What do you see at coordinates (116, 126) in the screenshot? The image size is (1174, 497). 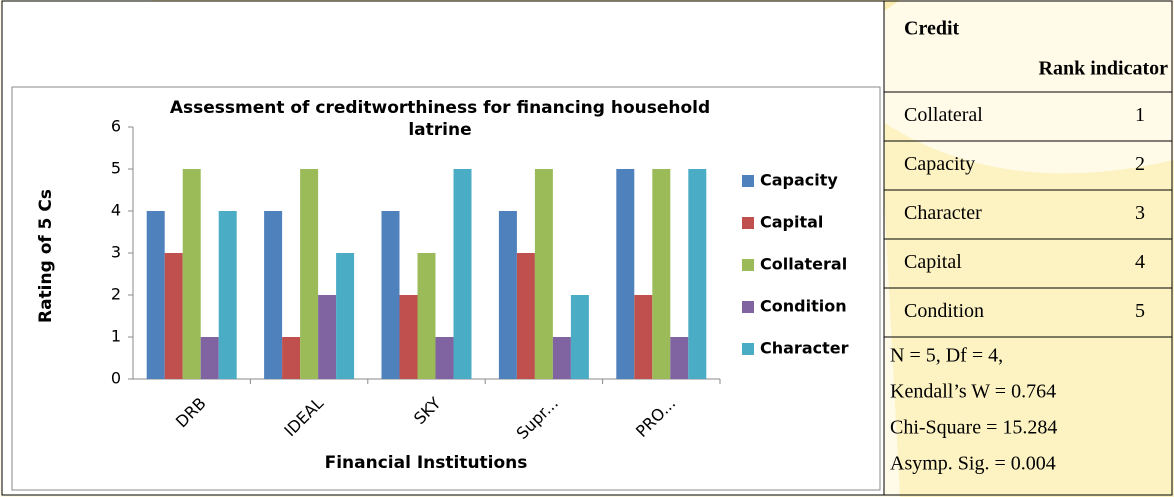 I see `y-tick-label: 6` at bounding box center [116, 126].